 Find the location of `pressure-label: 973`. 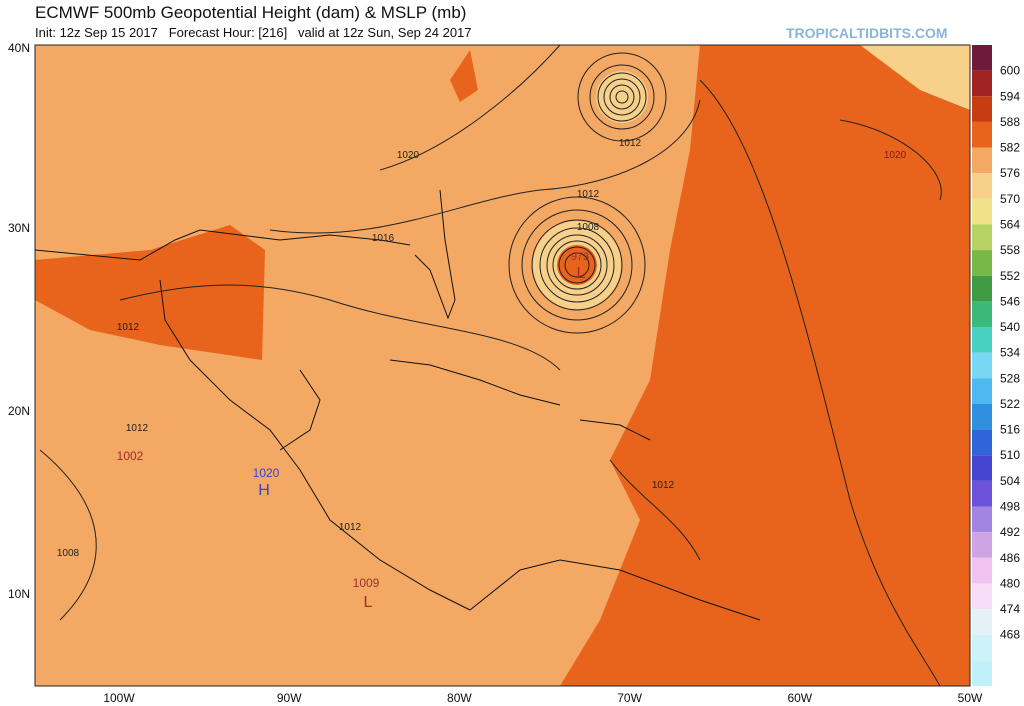

pressure-label: 973 is located at coordinates (580, 257).